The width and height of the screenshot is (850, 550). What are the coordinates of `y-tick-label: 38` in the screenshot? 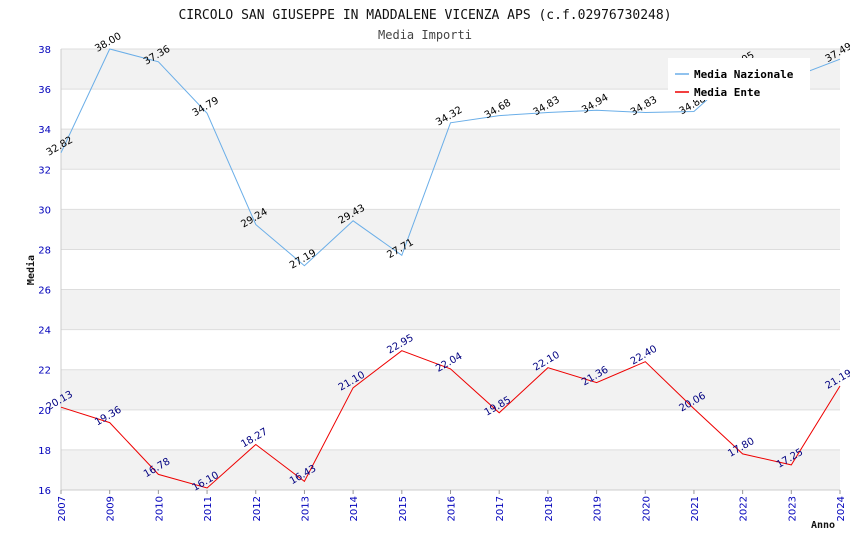 It's located at (44, 50).